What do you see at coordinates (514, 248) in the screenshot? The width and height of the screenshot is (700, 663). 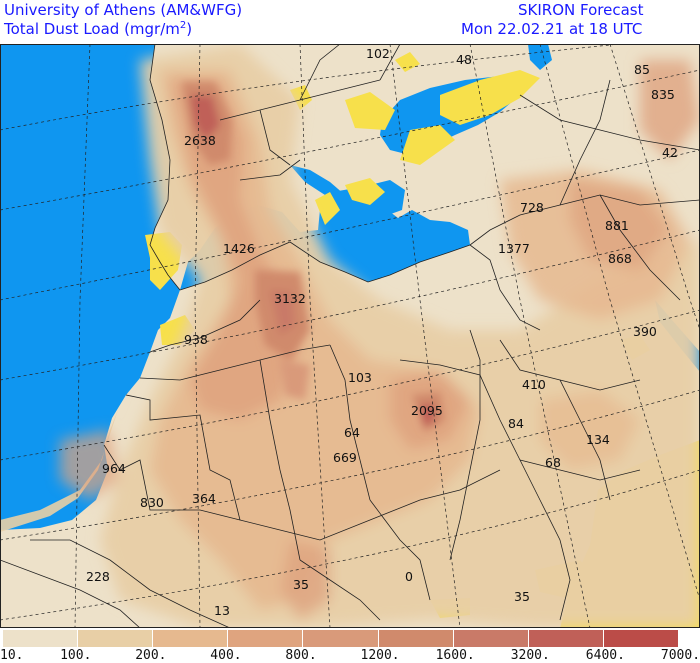 I see `label-1377: 1377` at bounding box center [514, 248].